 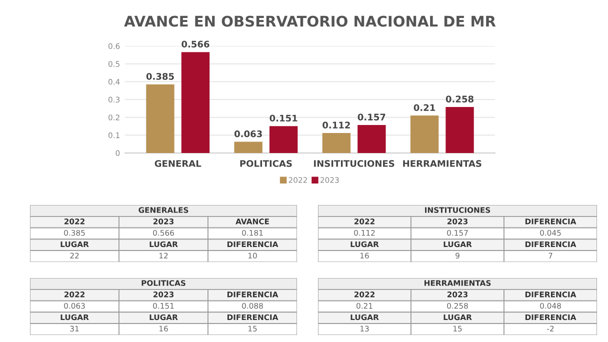 I want to click on data-label: 0.112, so click(x=336, y=125).